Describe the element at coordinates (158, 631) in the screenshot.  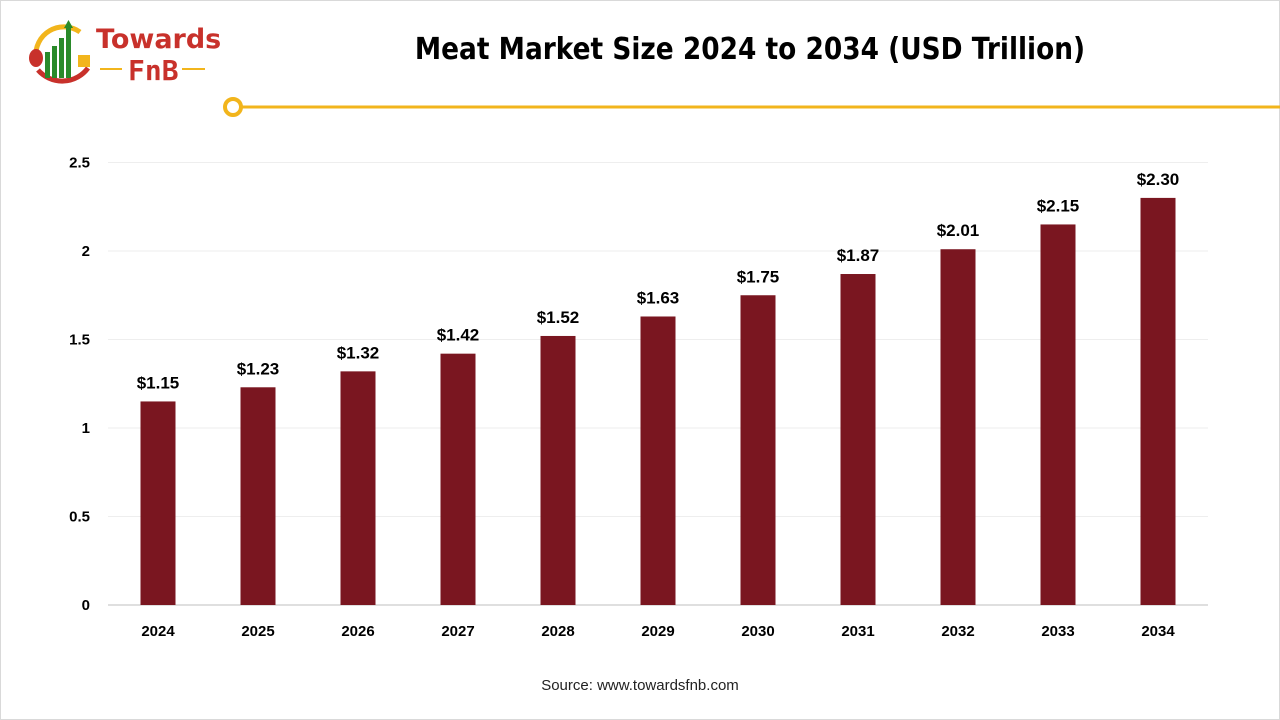
I see `x-tick-label: 2024` at that location.